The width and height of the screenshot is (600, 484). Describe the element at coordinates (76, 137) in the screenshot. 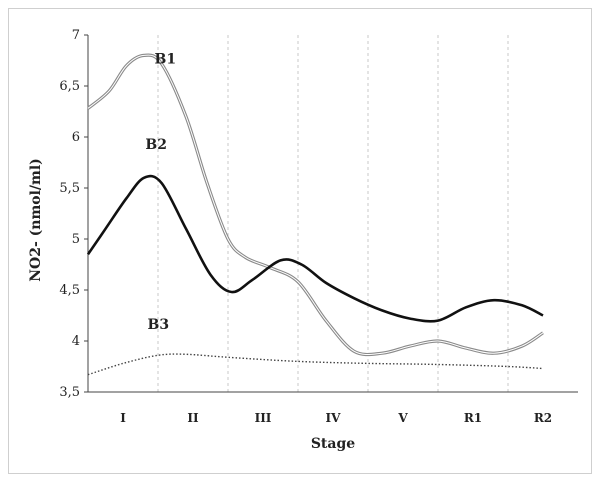

I see `y-tick-label: 6` at that location.